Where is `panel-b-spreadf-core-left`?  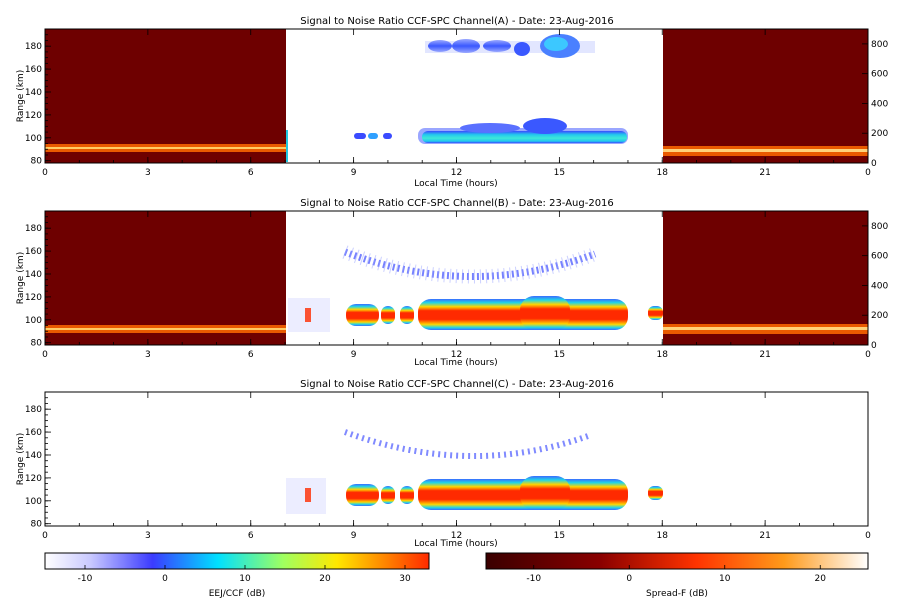
panel-b-spreadf-core-left is located at coordinates (165, 329).